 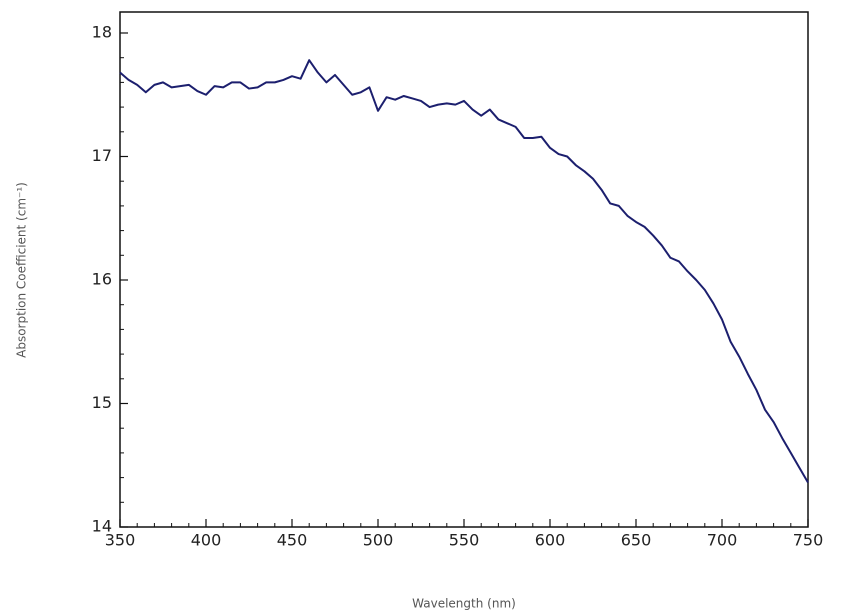 I want to click on y-tick-label: 17, so click(x=102, y=155).